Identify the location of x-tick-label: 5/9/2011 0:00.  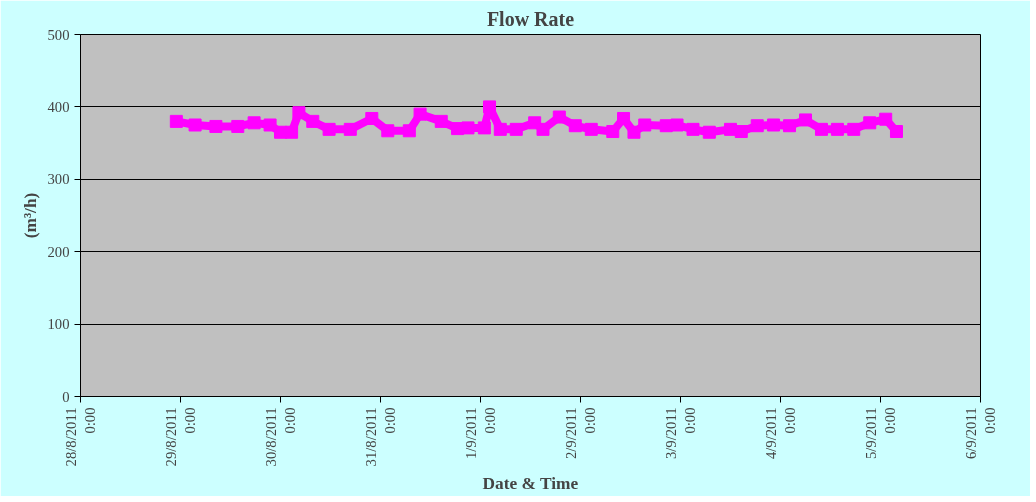
(880, 433).